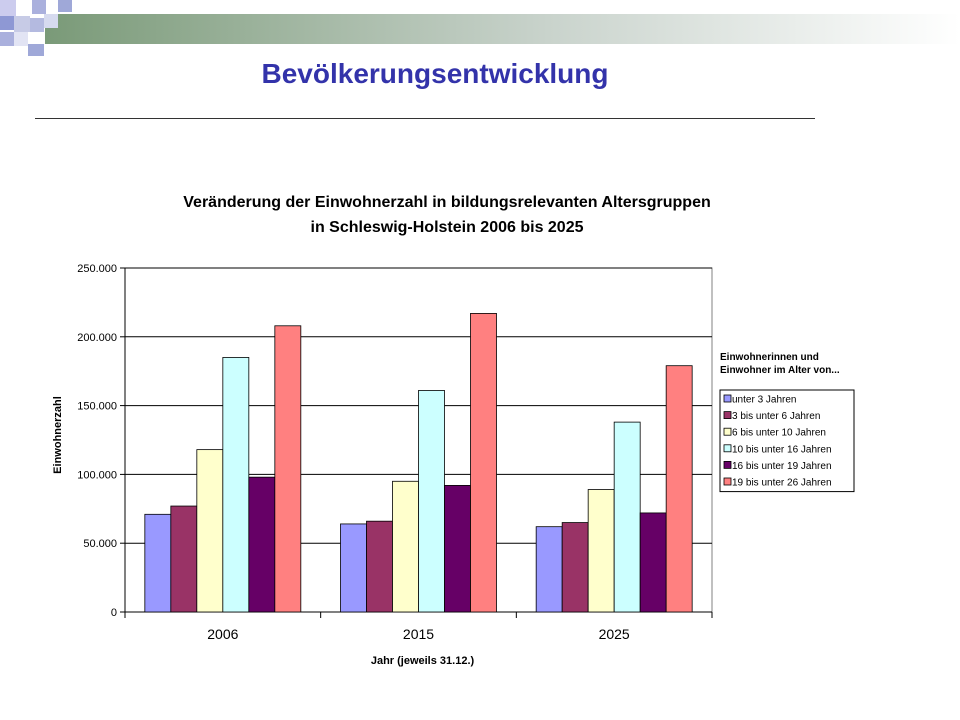  Describe the element at coordinates (222, 634) in the screenshot. I see `x-tick-label: 2006` at that location.